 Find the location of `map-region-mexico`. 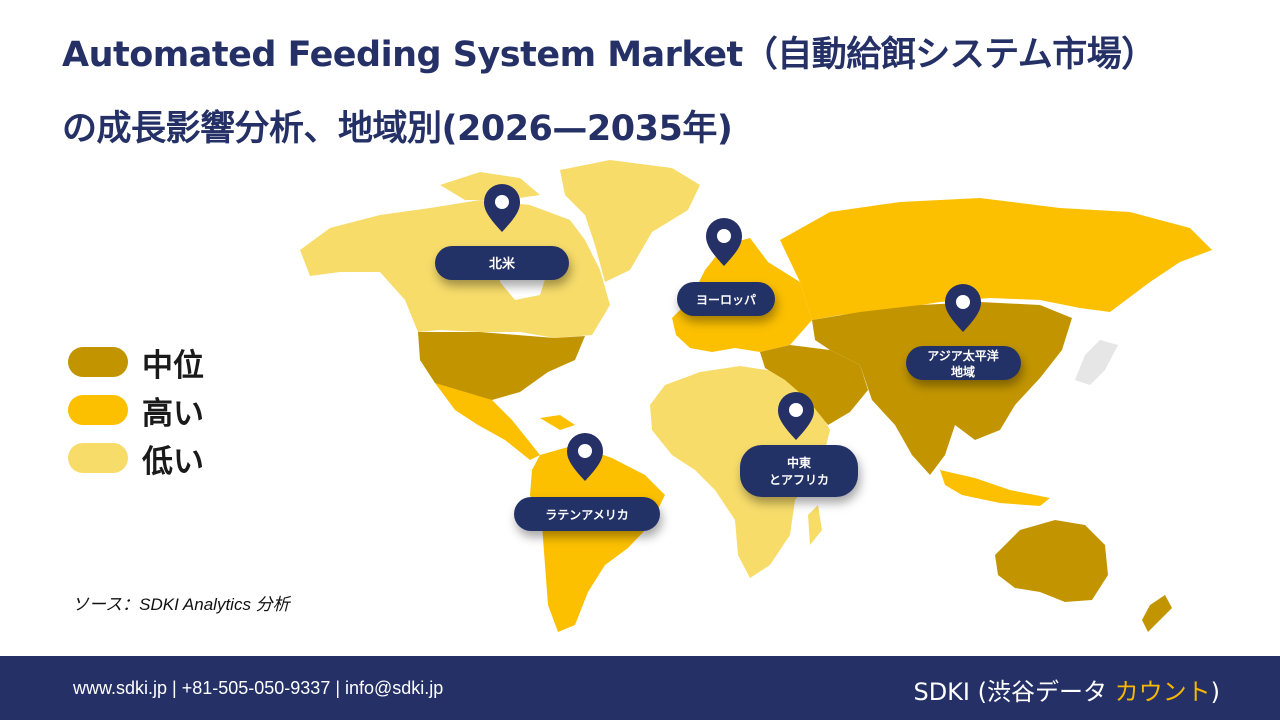

map-region-mexico is located at coordinates (487, 421).